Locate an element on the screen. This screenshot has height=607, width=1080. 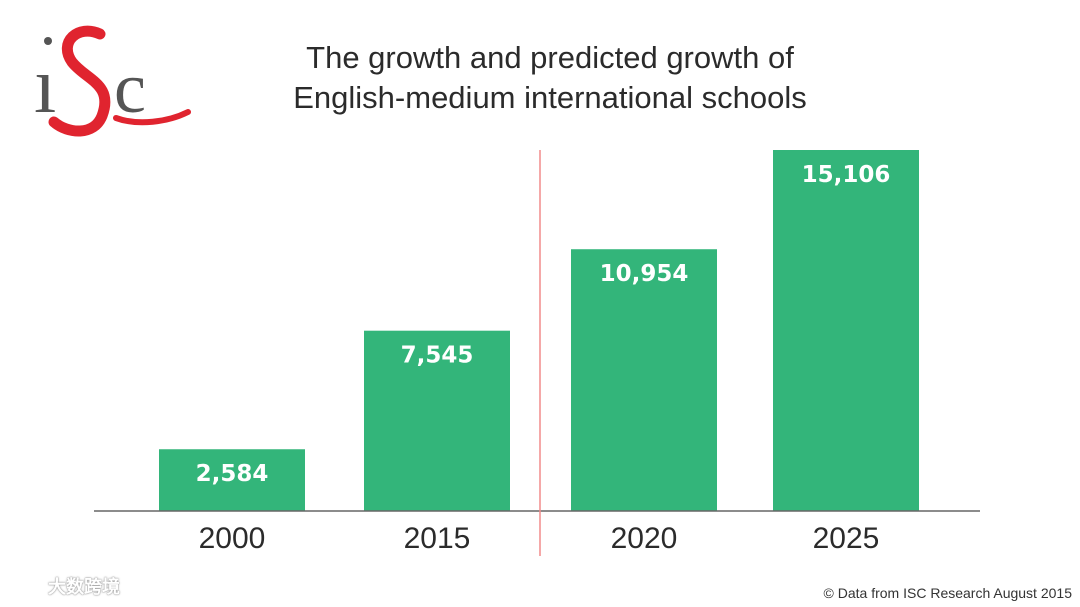
data-label-2015: 7,545 is located at coordinates (437, 356).